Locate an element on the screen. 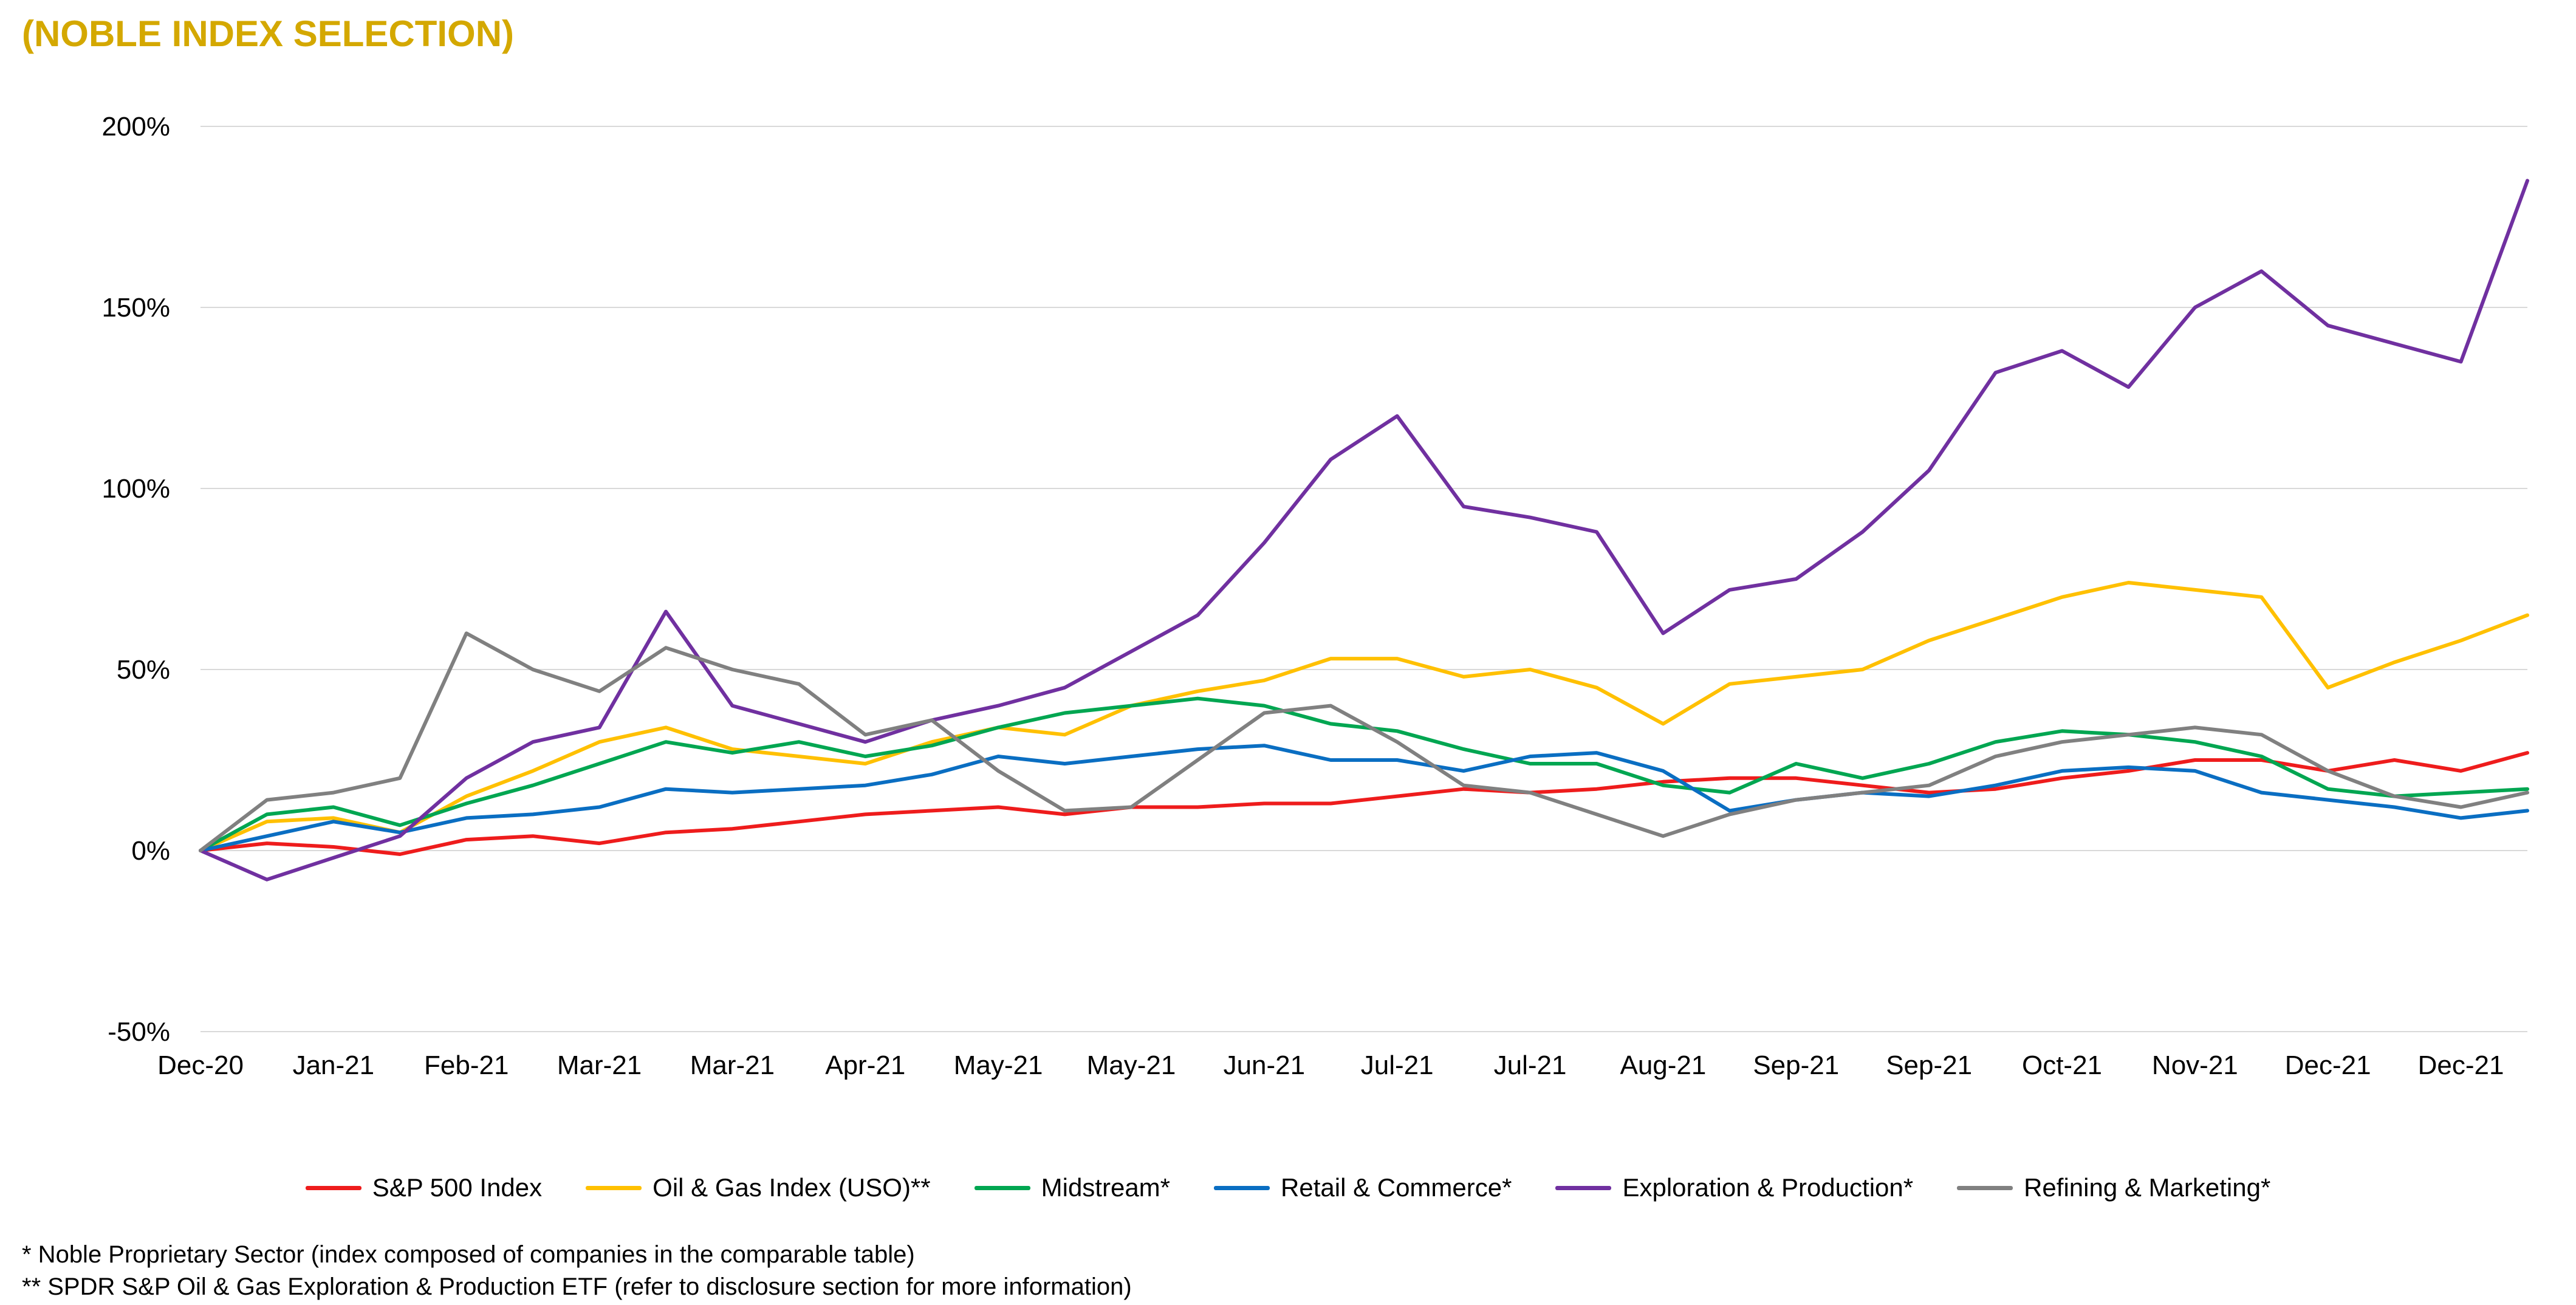 The width and height of the screenshot is (2576, 1305). y-tick-label: 100% is located at coordinates (135, 489).